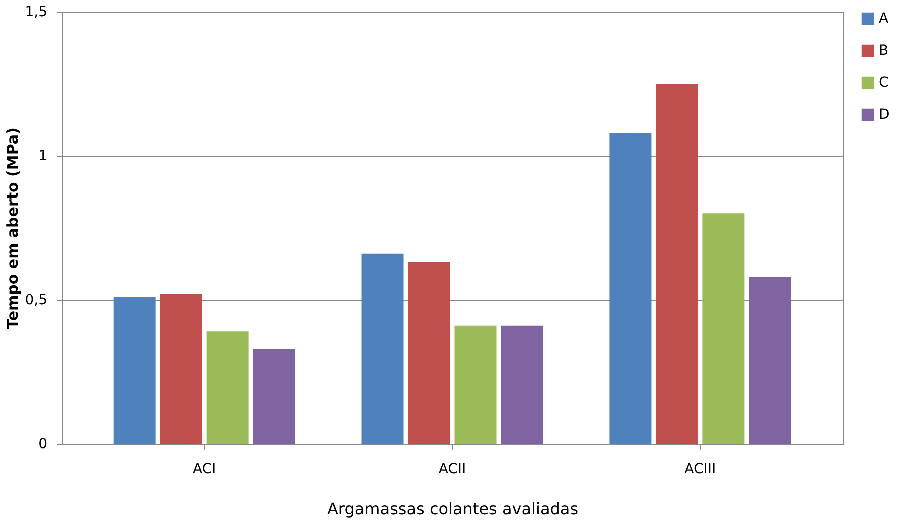 Image resolution: width=903 pixels, height=530 pixels. I want to click on y-tick-label: 0, so click(43, 444).